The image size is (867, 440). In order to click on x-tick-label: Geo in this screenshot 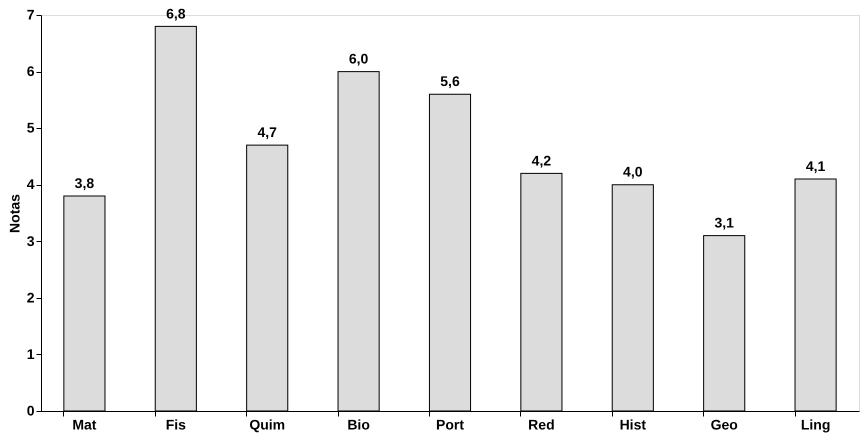, I will do `click(724, 424)`.